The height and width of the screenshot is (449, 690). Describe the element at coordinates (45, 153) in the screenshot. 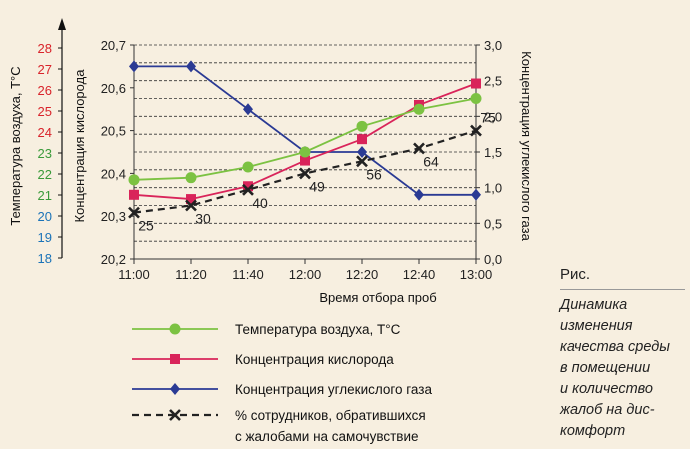

I see `temp-tick-label: 23` at that location.